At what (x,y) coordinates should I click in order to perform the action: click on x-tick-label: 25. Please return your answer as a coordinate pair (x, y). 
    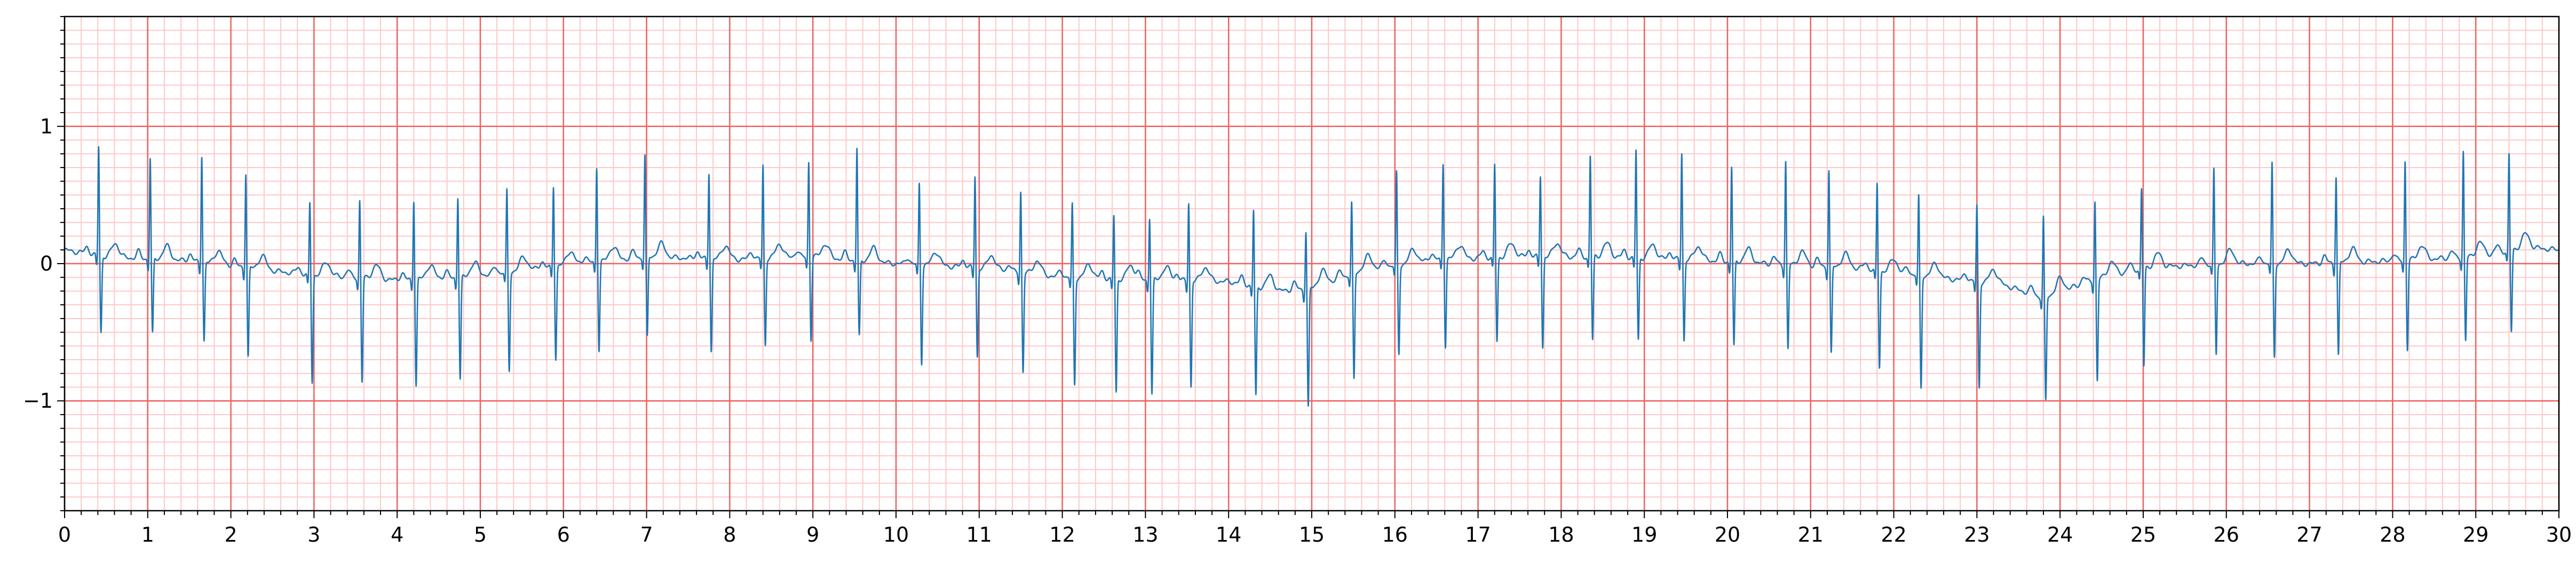
    Looking at the image, I should click on (2143, 534).